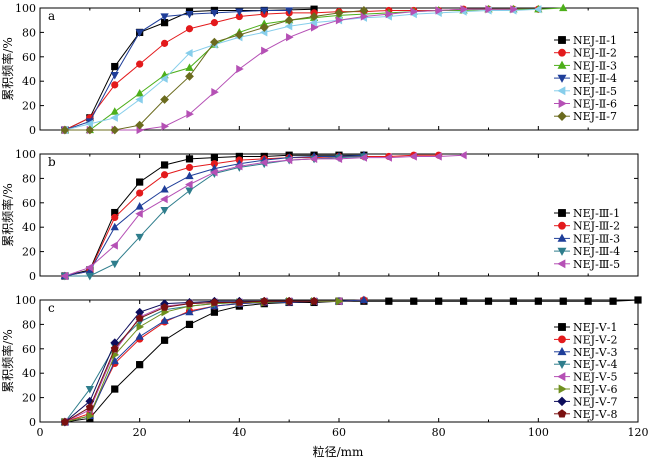  I want to click on legend-entry: NEJ-Ⅴ-4, so click(585, 364).